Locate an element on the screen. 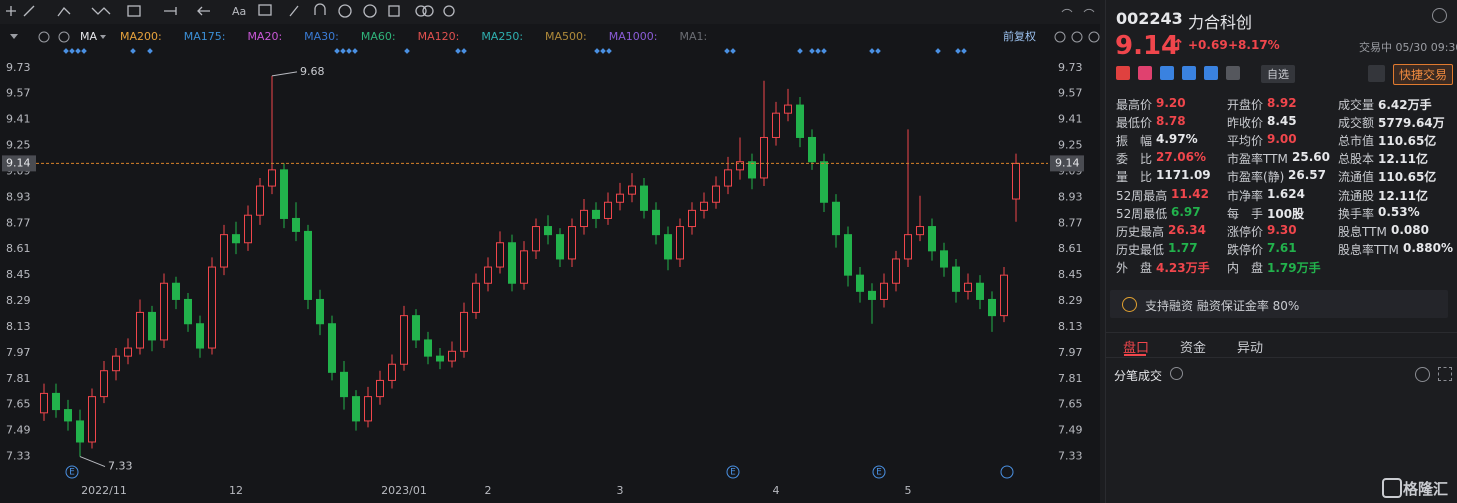  stat-label: 52周最高 is located at coordinates (1142, 195).